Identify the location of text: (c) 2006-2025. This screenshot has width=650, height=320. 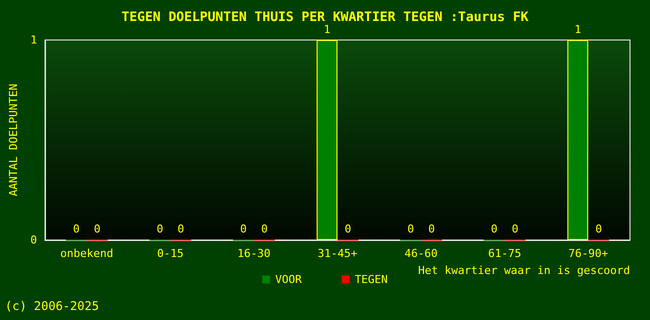
(52, 306).